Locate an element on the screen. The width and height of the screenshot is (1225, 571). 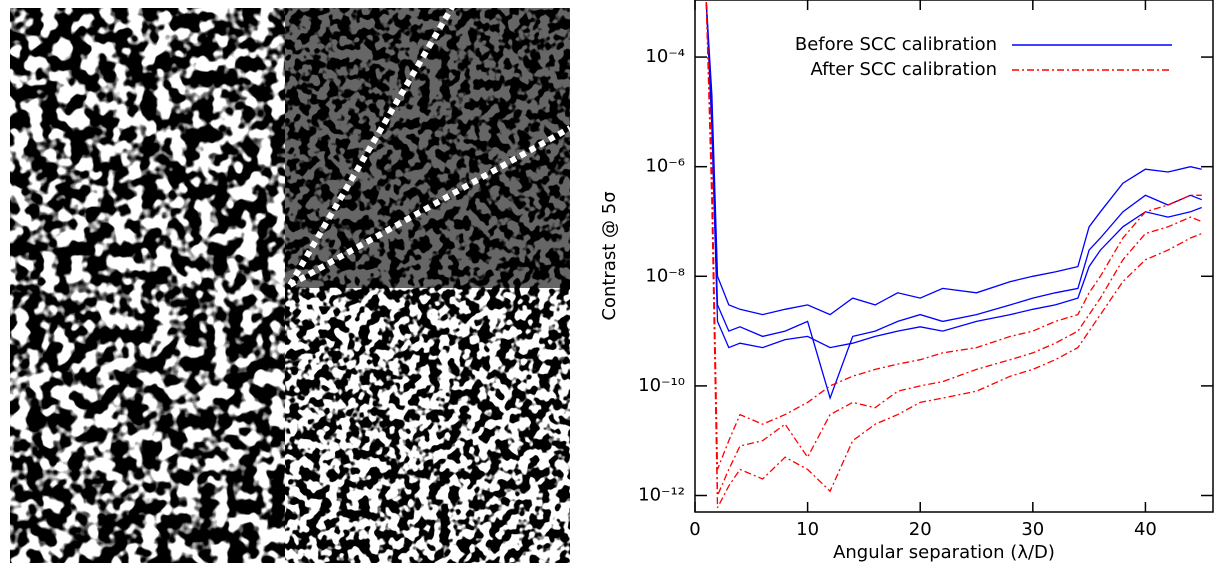
x-tick-label: 30 is located at coordinates (1032, 529).